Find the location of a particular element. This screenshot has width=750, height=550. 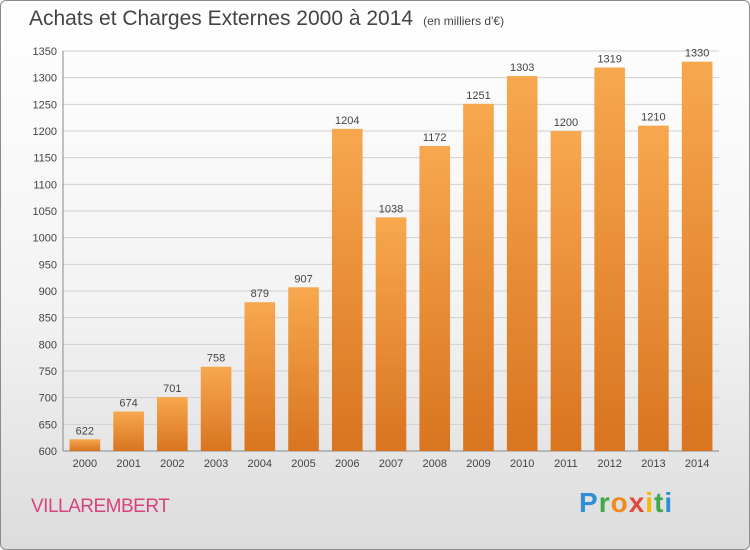

chart-subtitle: (en milliers d'€) is located at coordinates (464, 21).